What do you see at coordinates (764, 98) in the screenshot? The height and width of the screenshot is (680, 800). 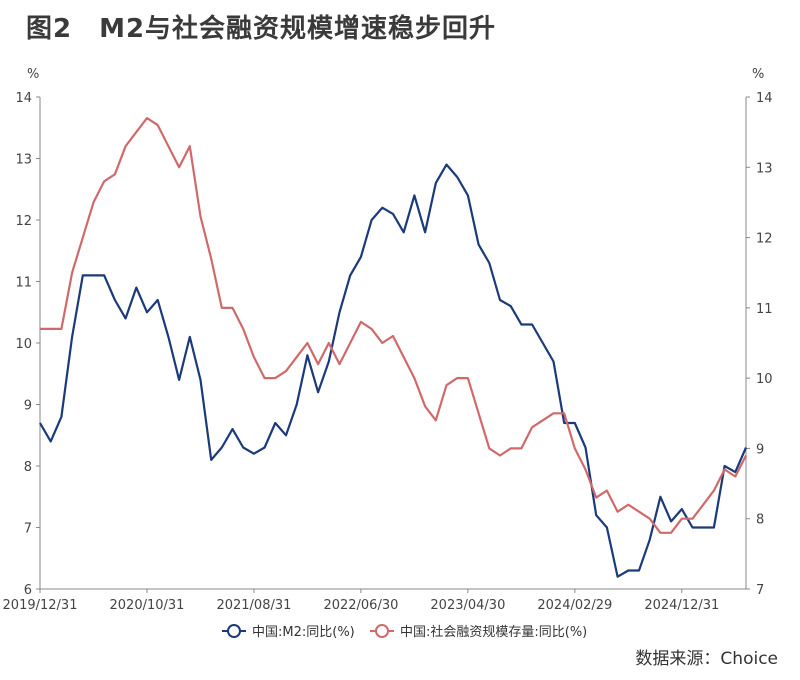 I see `right-tick-label: 14` at bounding box center [764, 98].